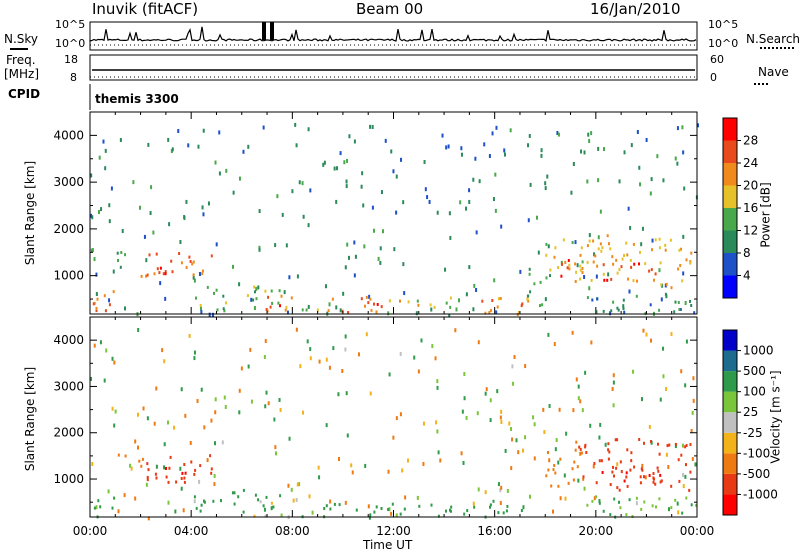  Describe the element at coordinates (730, 264) in the screenshot. I see `power-colorbar-segment` at that location.